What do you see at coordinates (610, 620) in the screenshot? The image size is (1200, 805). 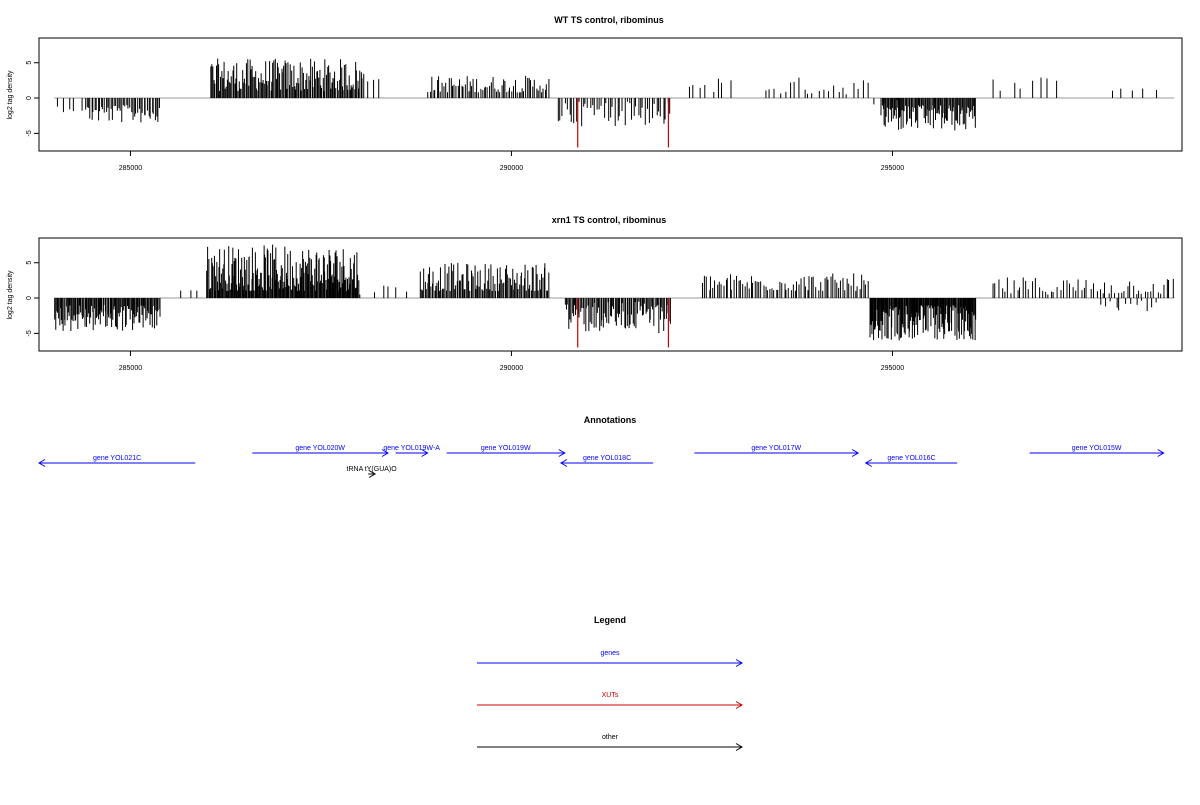 I see `legend-title: Legend` at bounding box center [610, 620].